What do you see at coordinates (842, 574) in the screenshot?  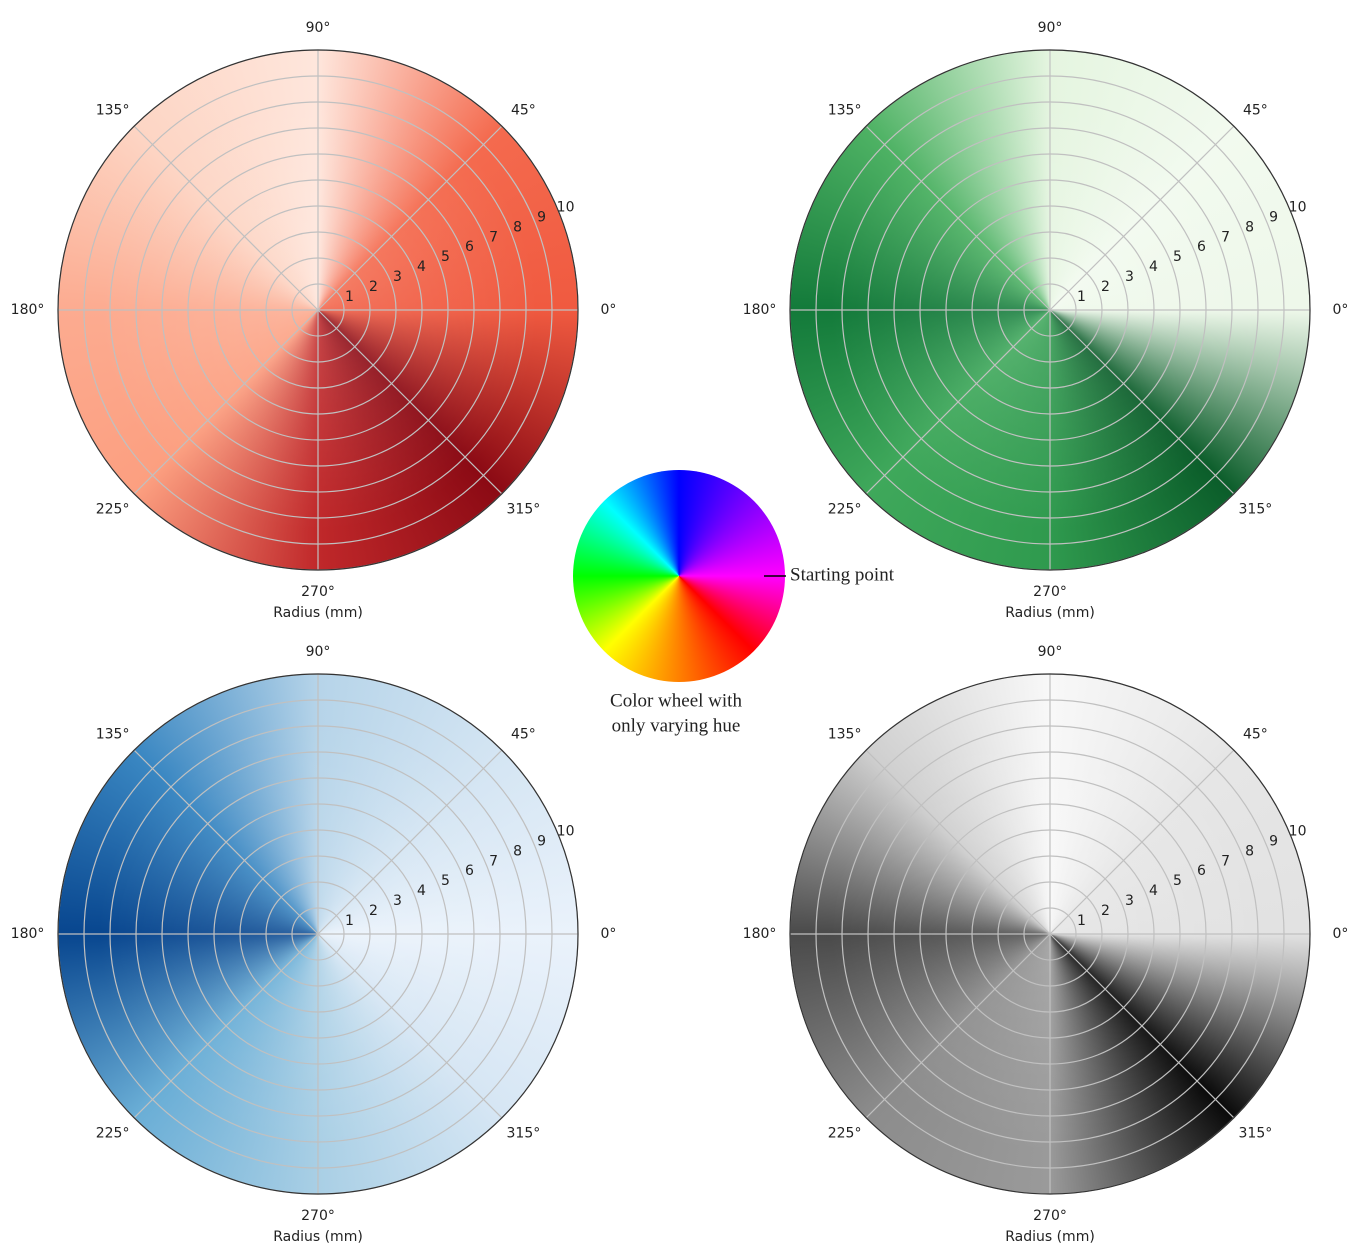 I see `annotation: Starting point` at bounding box center [842, 574].